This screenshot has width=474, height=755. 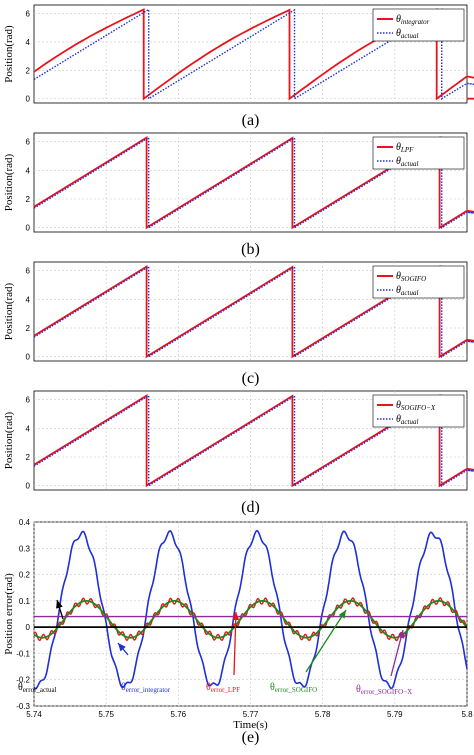 I want to click on legend-label-estimated: θLPF, so click(x=405, y=148).